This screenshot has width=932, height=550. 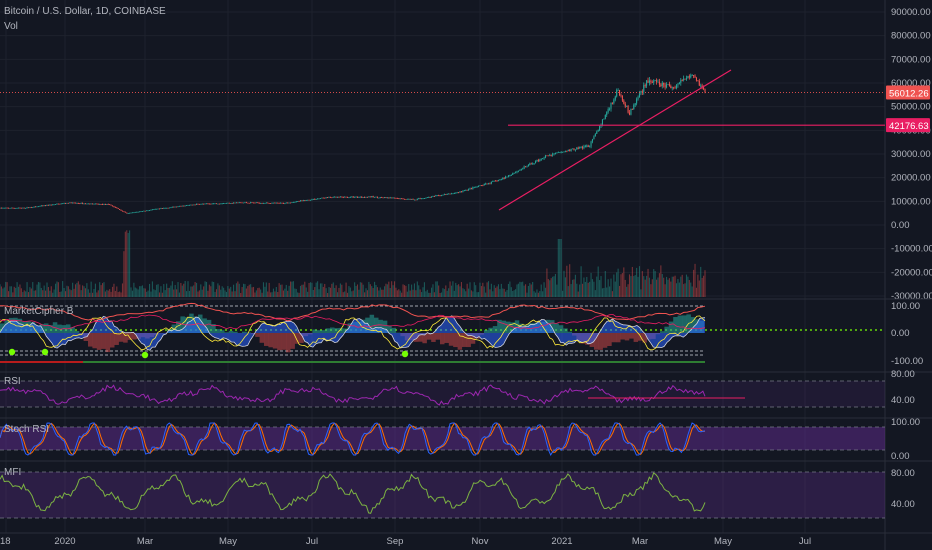 What do you see at coordinates (12, 381) in the screenshot?
I see `rsi-legend: RSI` at bounding box center [12, 381].